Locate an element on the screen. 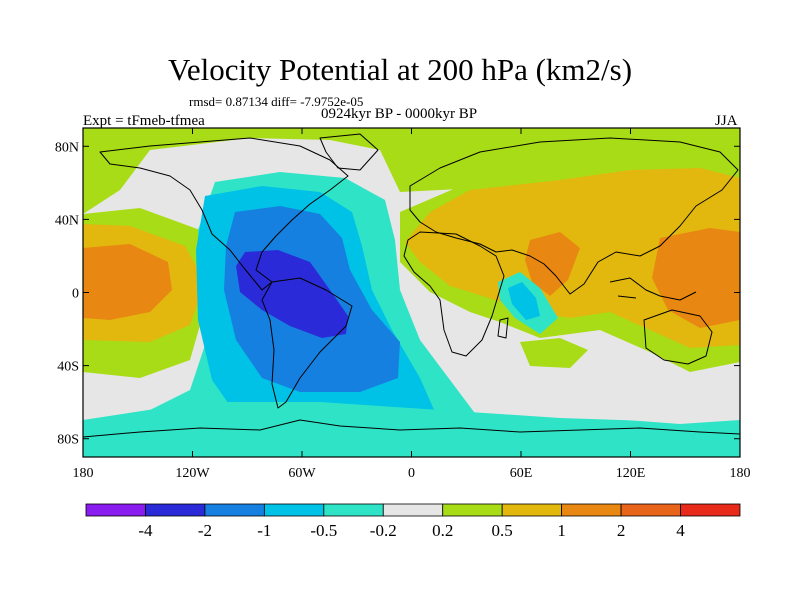  field-darkorange-epacific is located at coordinates (127, 282).